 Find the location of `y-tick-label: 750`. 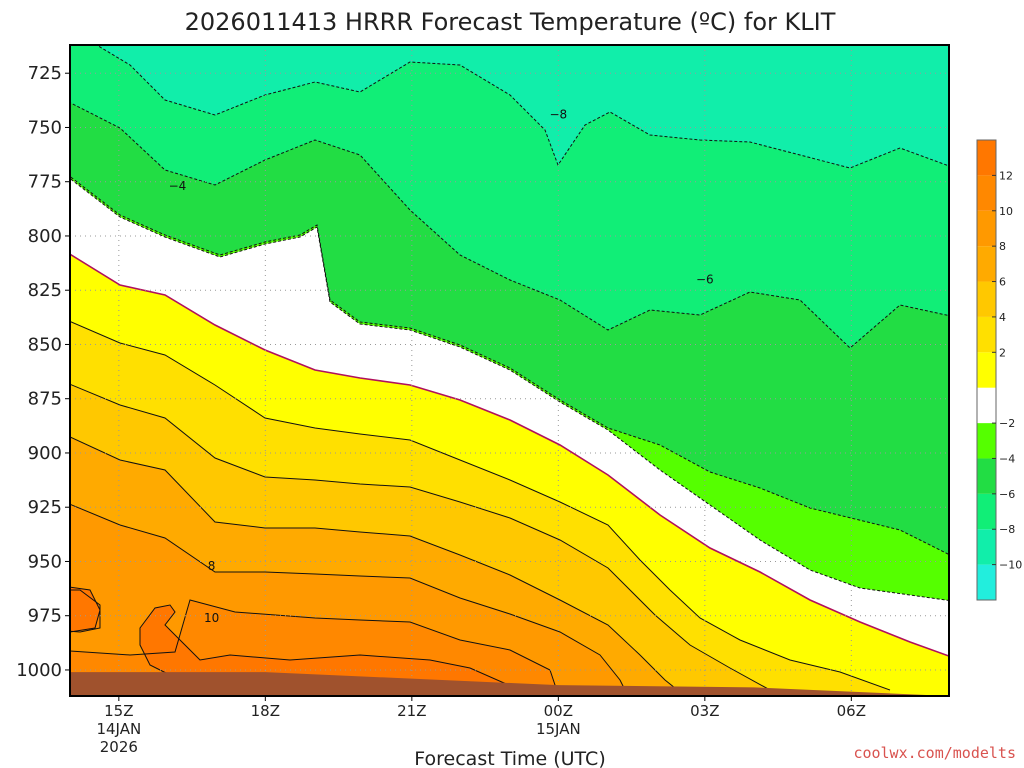

y-tick-label: 750 is located at coordinates (45, 127).